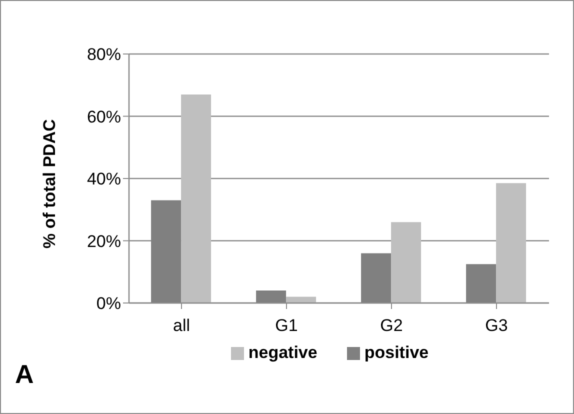 The height and width of the screenshot is (414, 574). Describe the element at coordinates (103, 241) in the screenshot. I see `y-tick-label: 20%` at that location.